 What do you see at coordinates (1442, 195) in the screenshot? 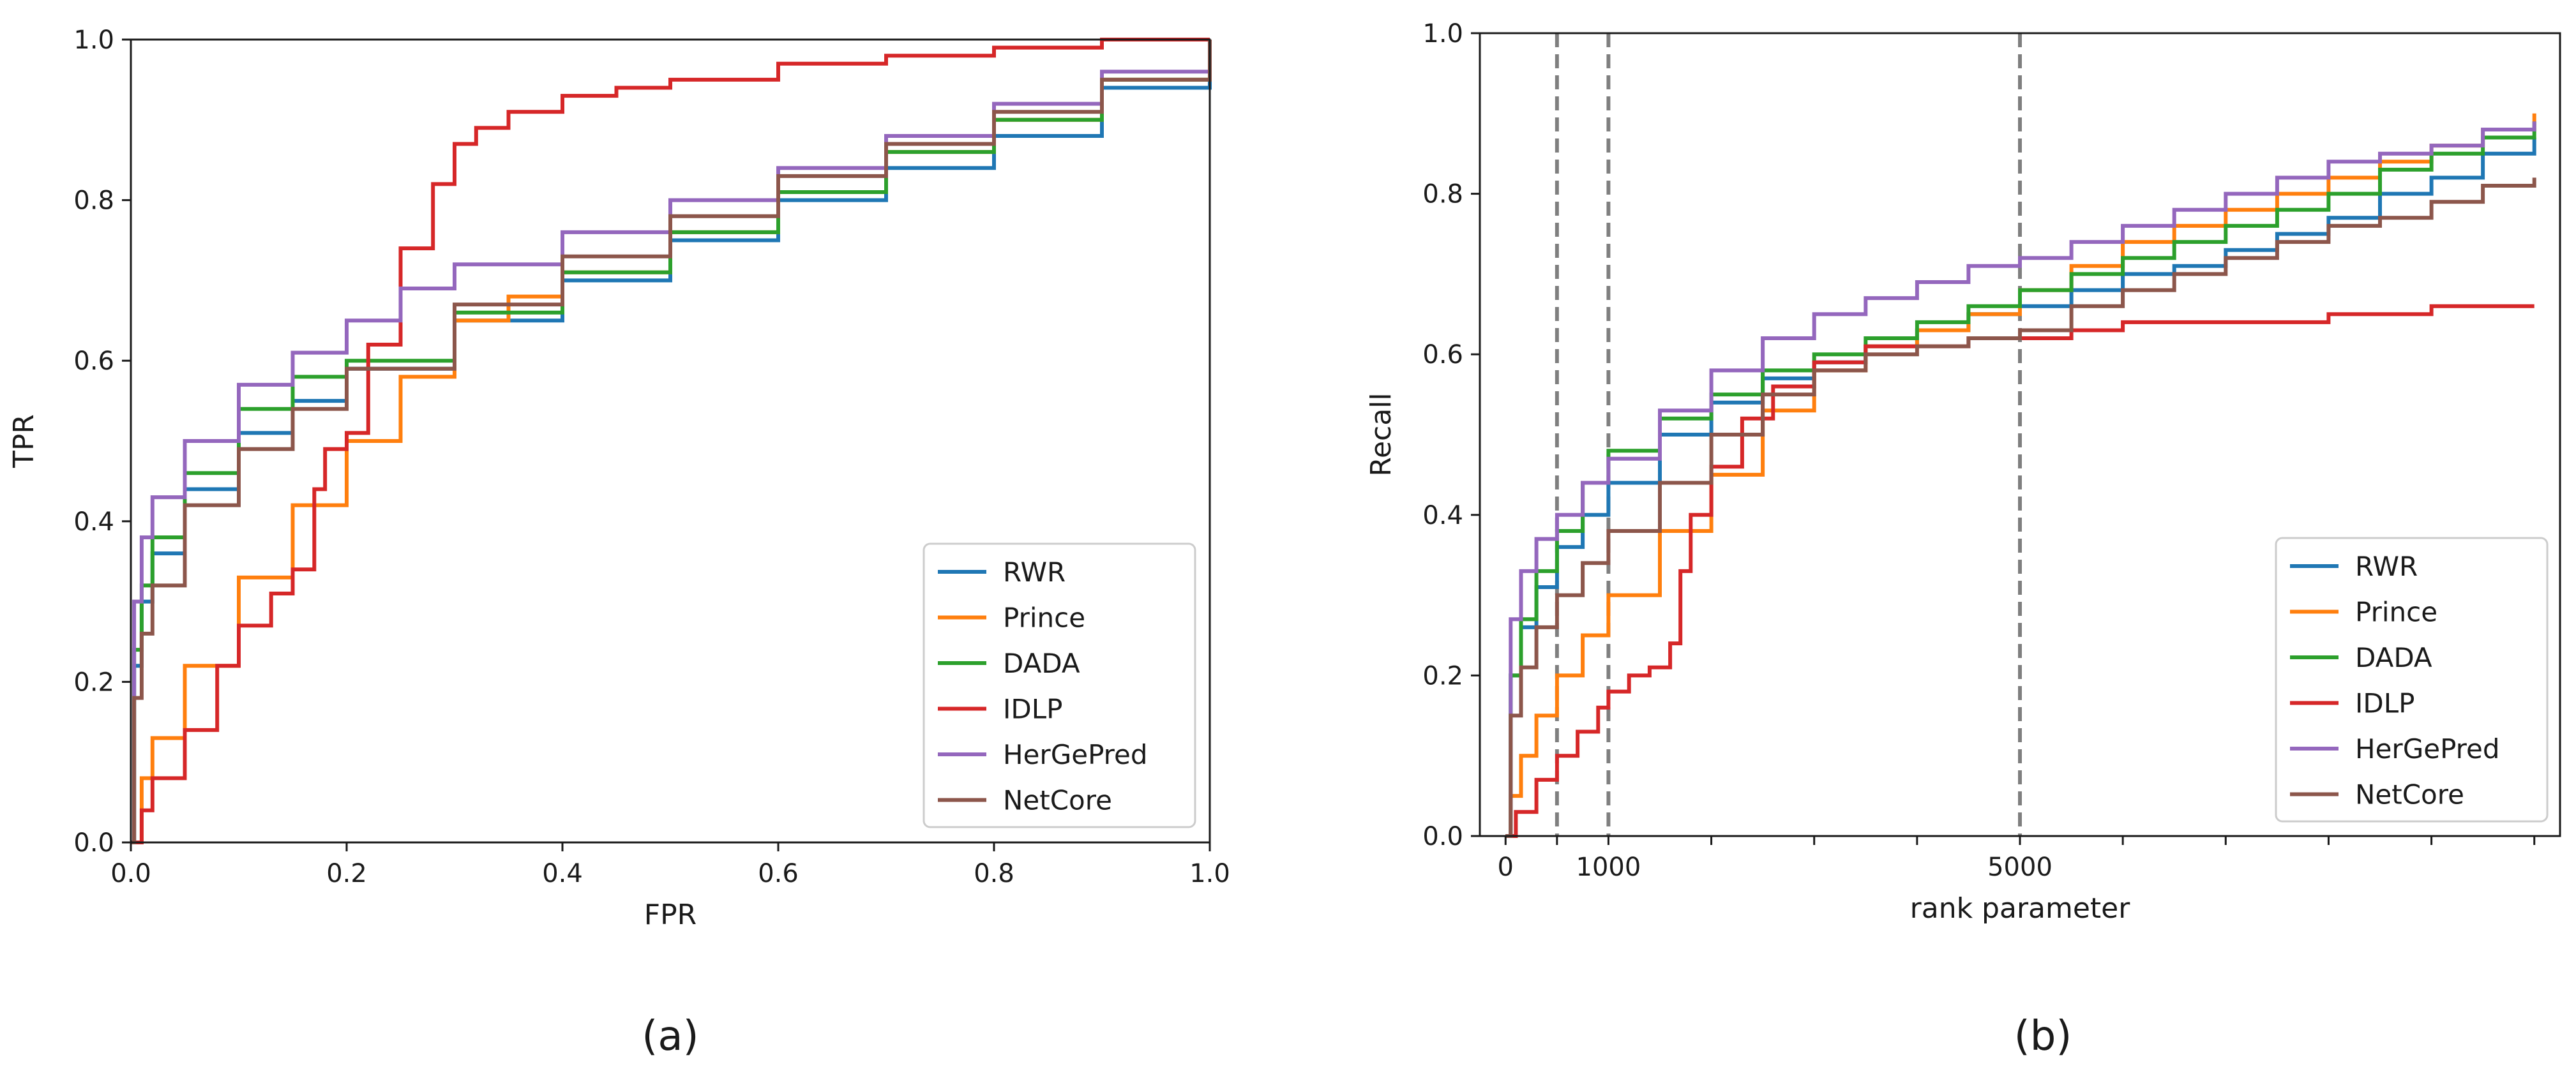
I see `panel-b-ytick-label-4: 0.8` at bounding box center [1442, 195].